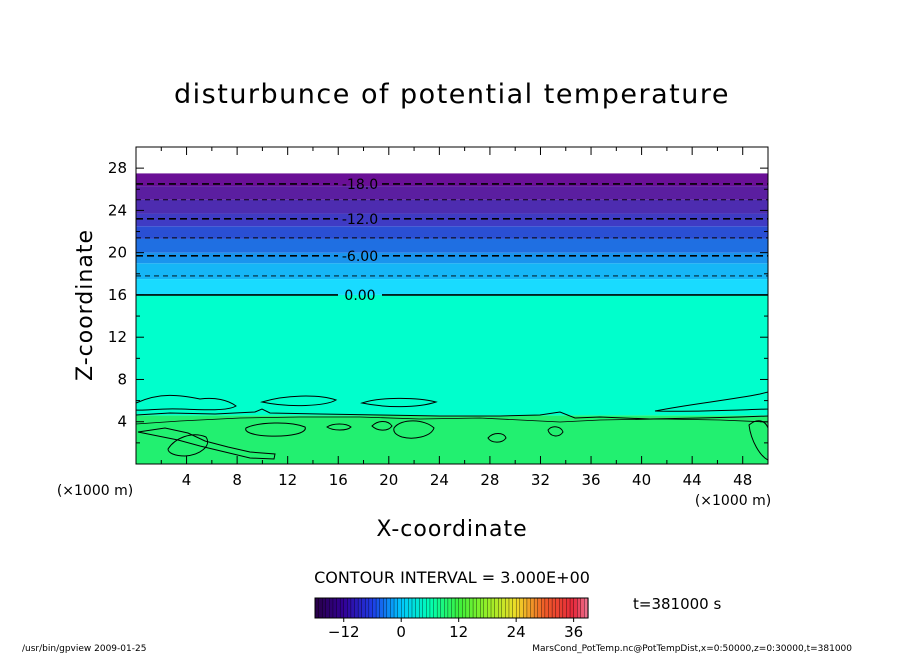 The width and height of the screenshot is (904, 654). Describe the element at coordinates (590, 480) in the screenshot. I see `x-tick-label: 36` at that location.